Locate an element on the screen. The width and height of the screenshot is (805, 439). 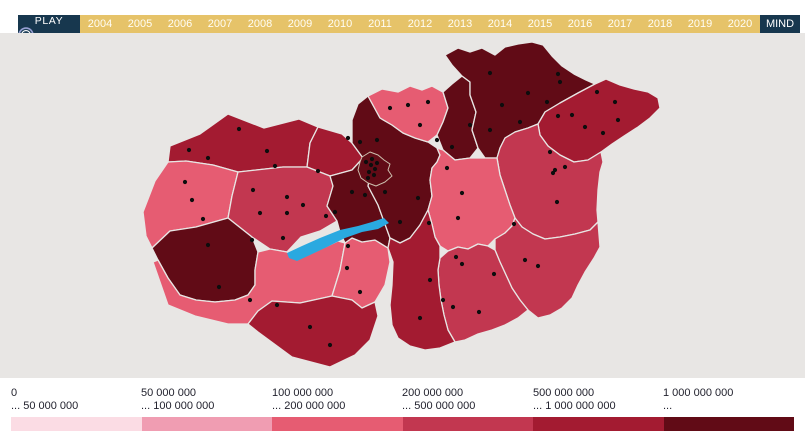
year-button-2019: 2019 is located at coordinates (700, 24).